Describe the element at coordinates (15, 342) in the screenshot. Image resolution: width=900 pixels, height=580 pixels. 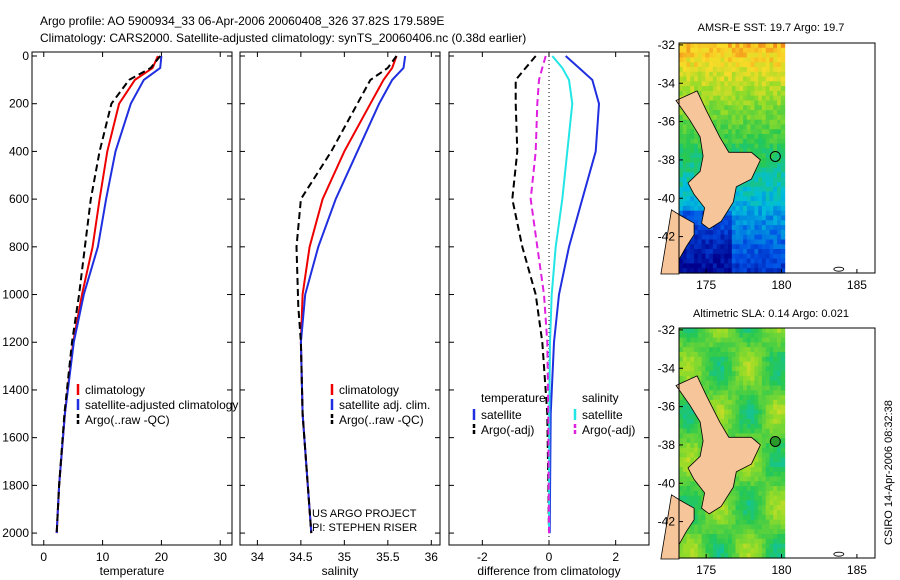
I see `y-tick-label: 1200` at that location.